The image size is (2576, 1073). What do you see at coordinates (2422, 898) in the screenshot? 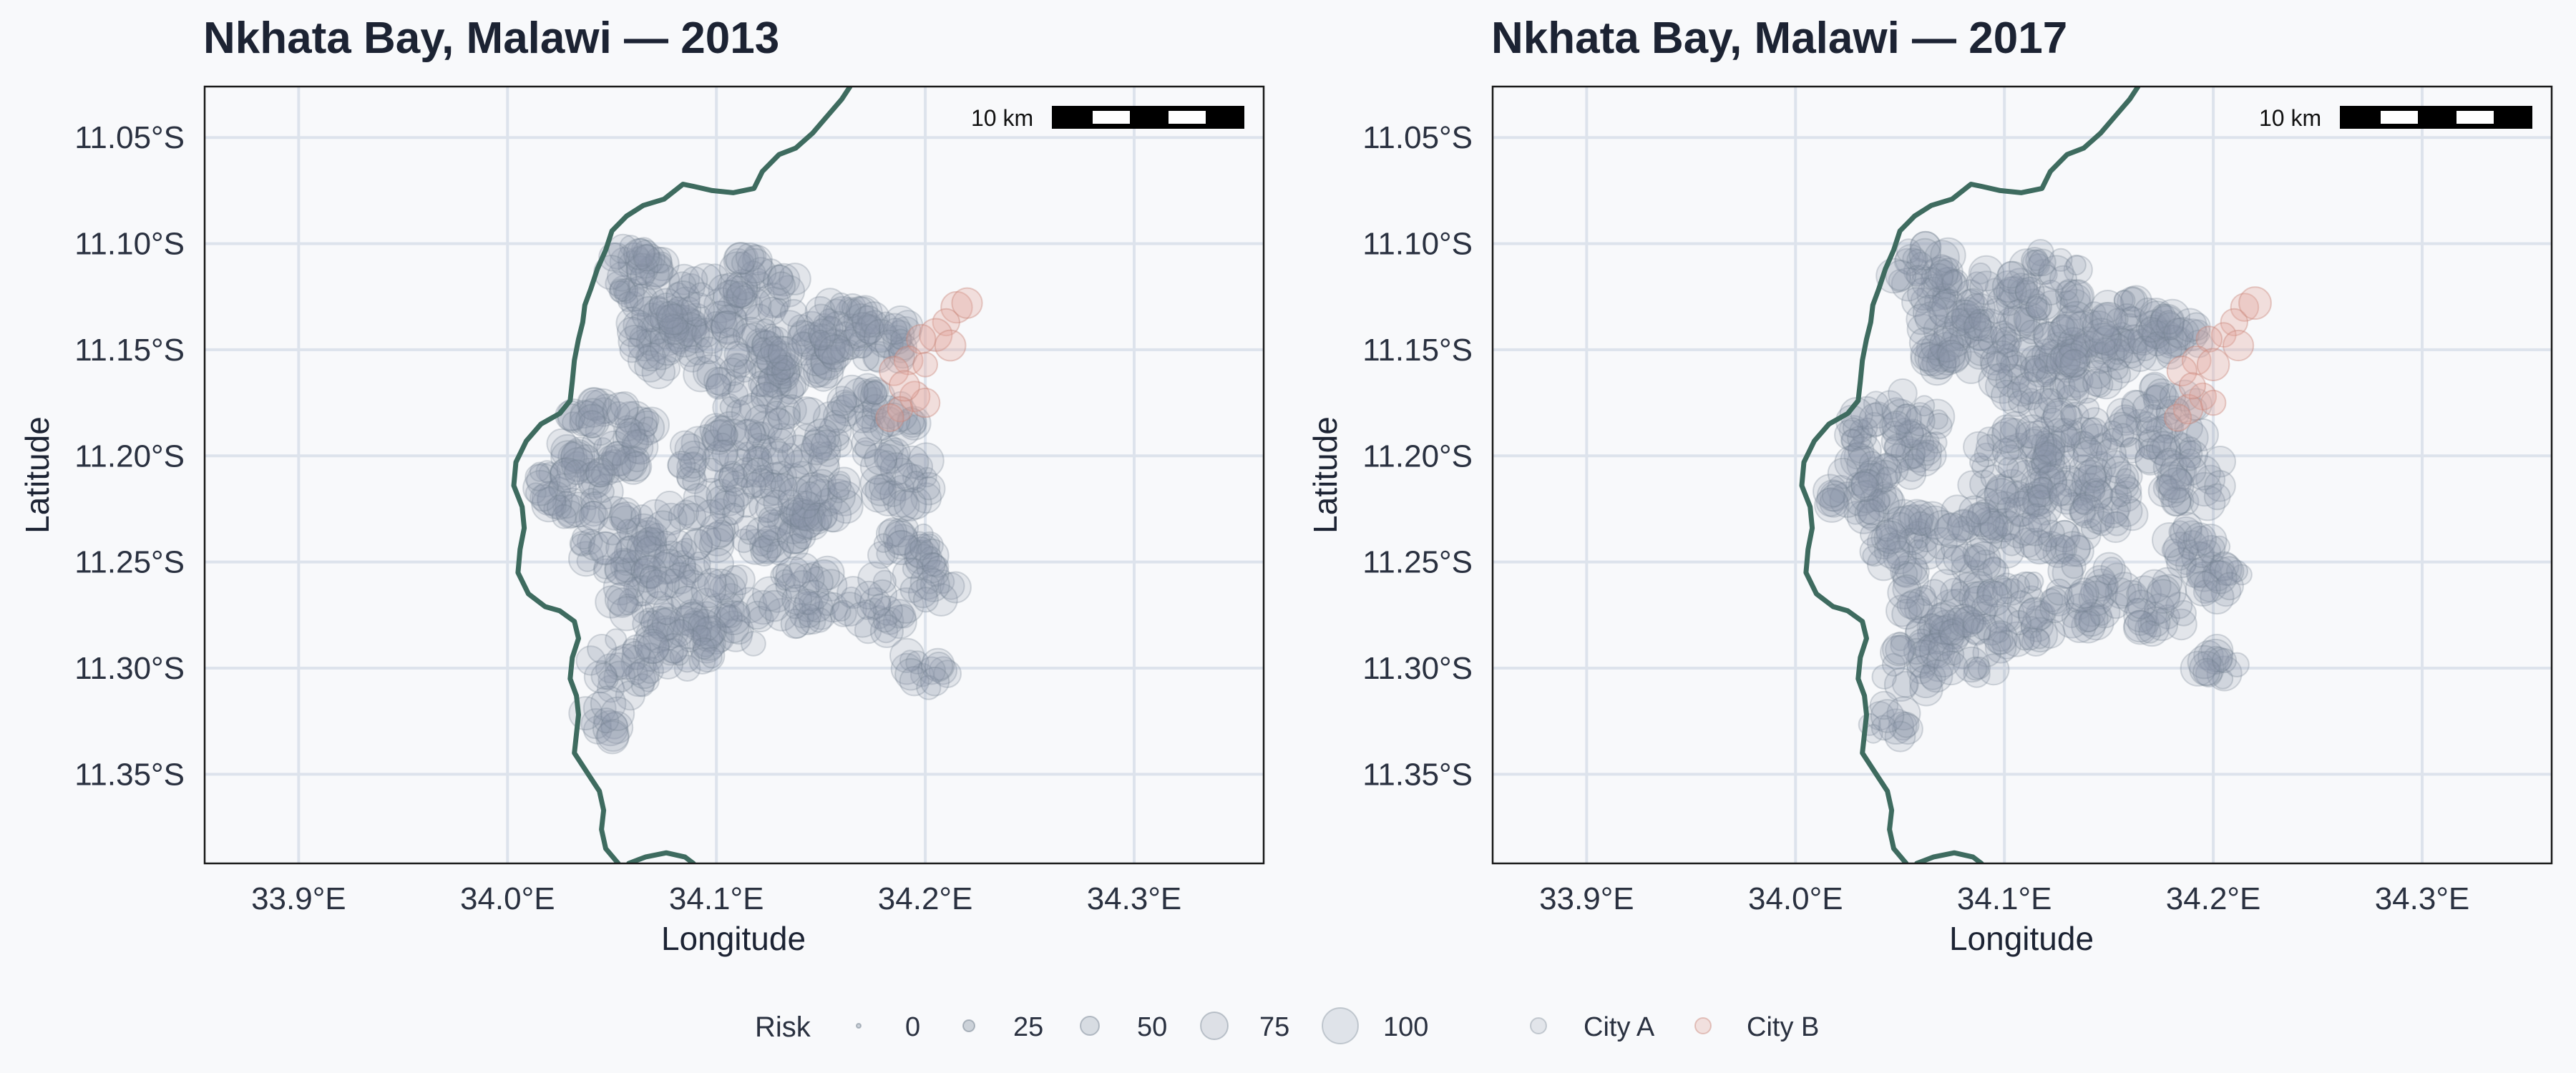
I see `x-tick-label: 34.3°E` at bounding box center [2422, 898].